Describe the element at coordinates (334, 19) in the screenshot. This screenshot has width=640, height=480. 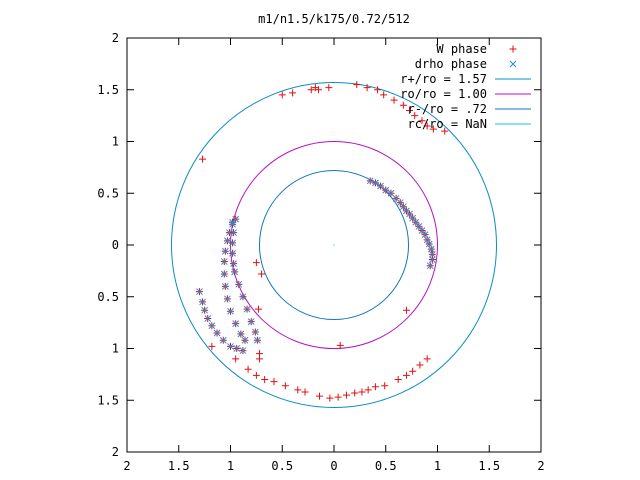
I see `chart-title: m1/n1.5/k175/0.72/512` at that location.